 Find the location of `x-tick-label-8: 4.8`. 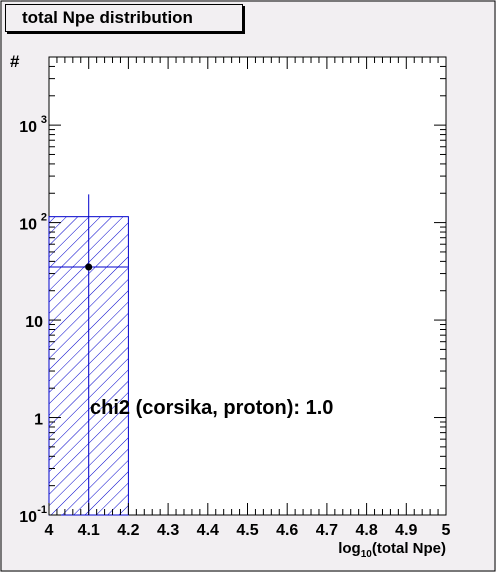

x-tick-label-8: 4.8 is located at coordinates (366, 530).